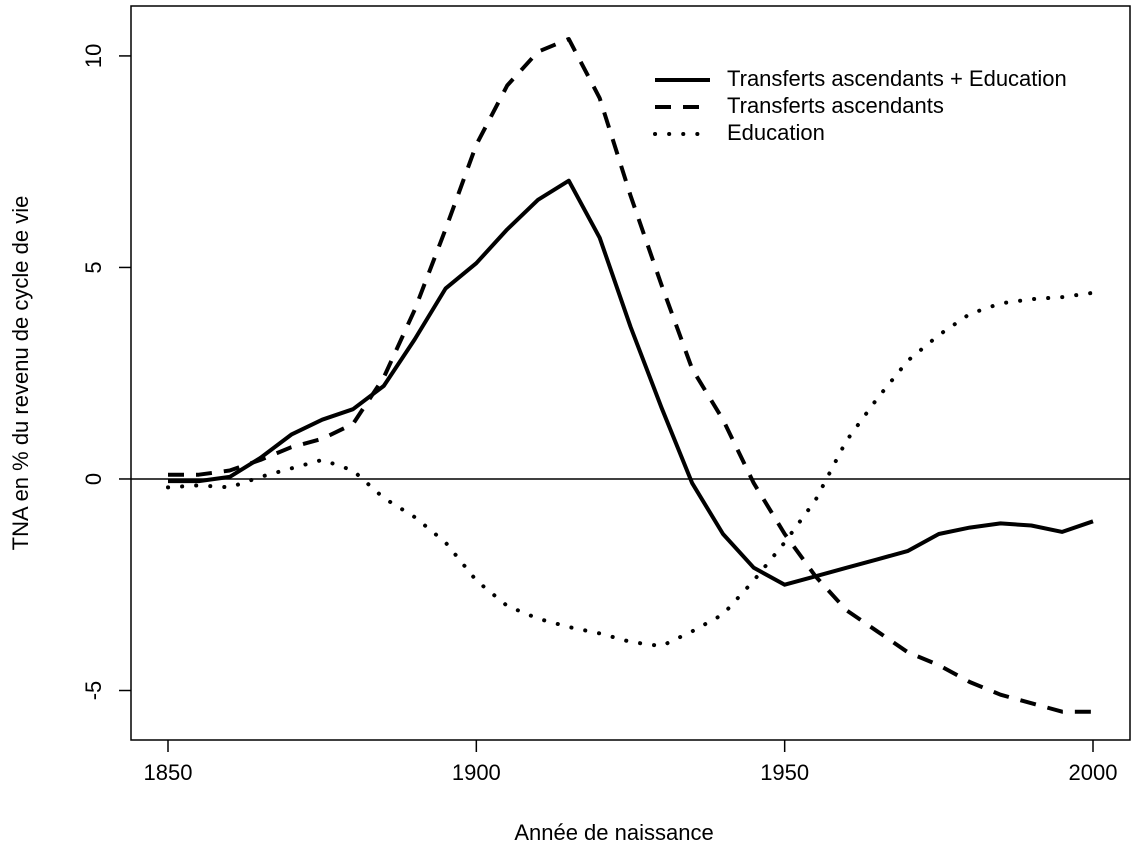 The image size is (1131, 868). Describe the element at coordinates (476, 772) in the screenshot. I see `x-tick-label: 1900` at that location.